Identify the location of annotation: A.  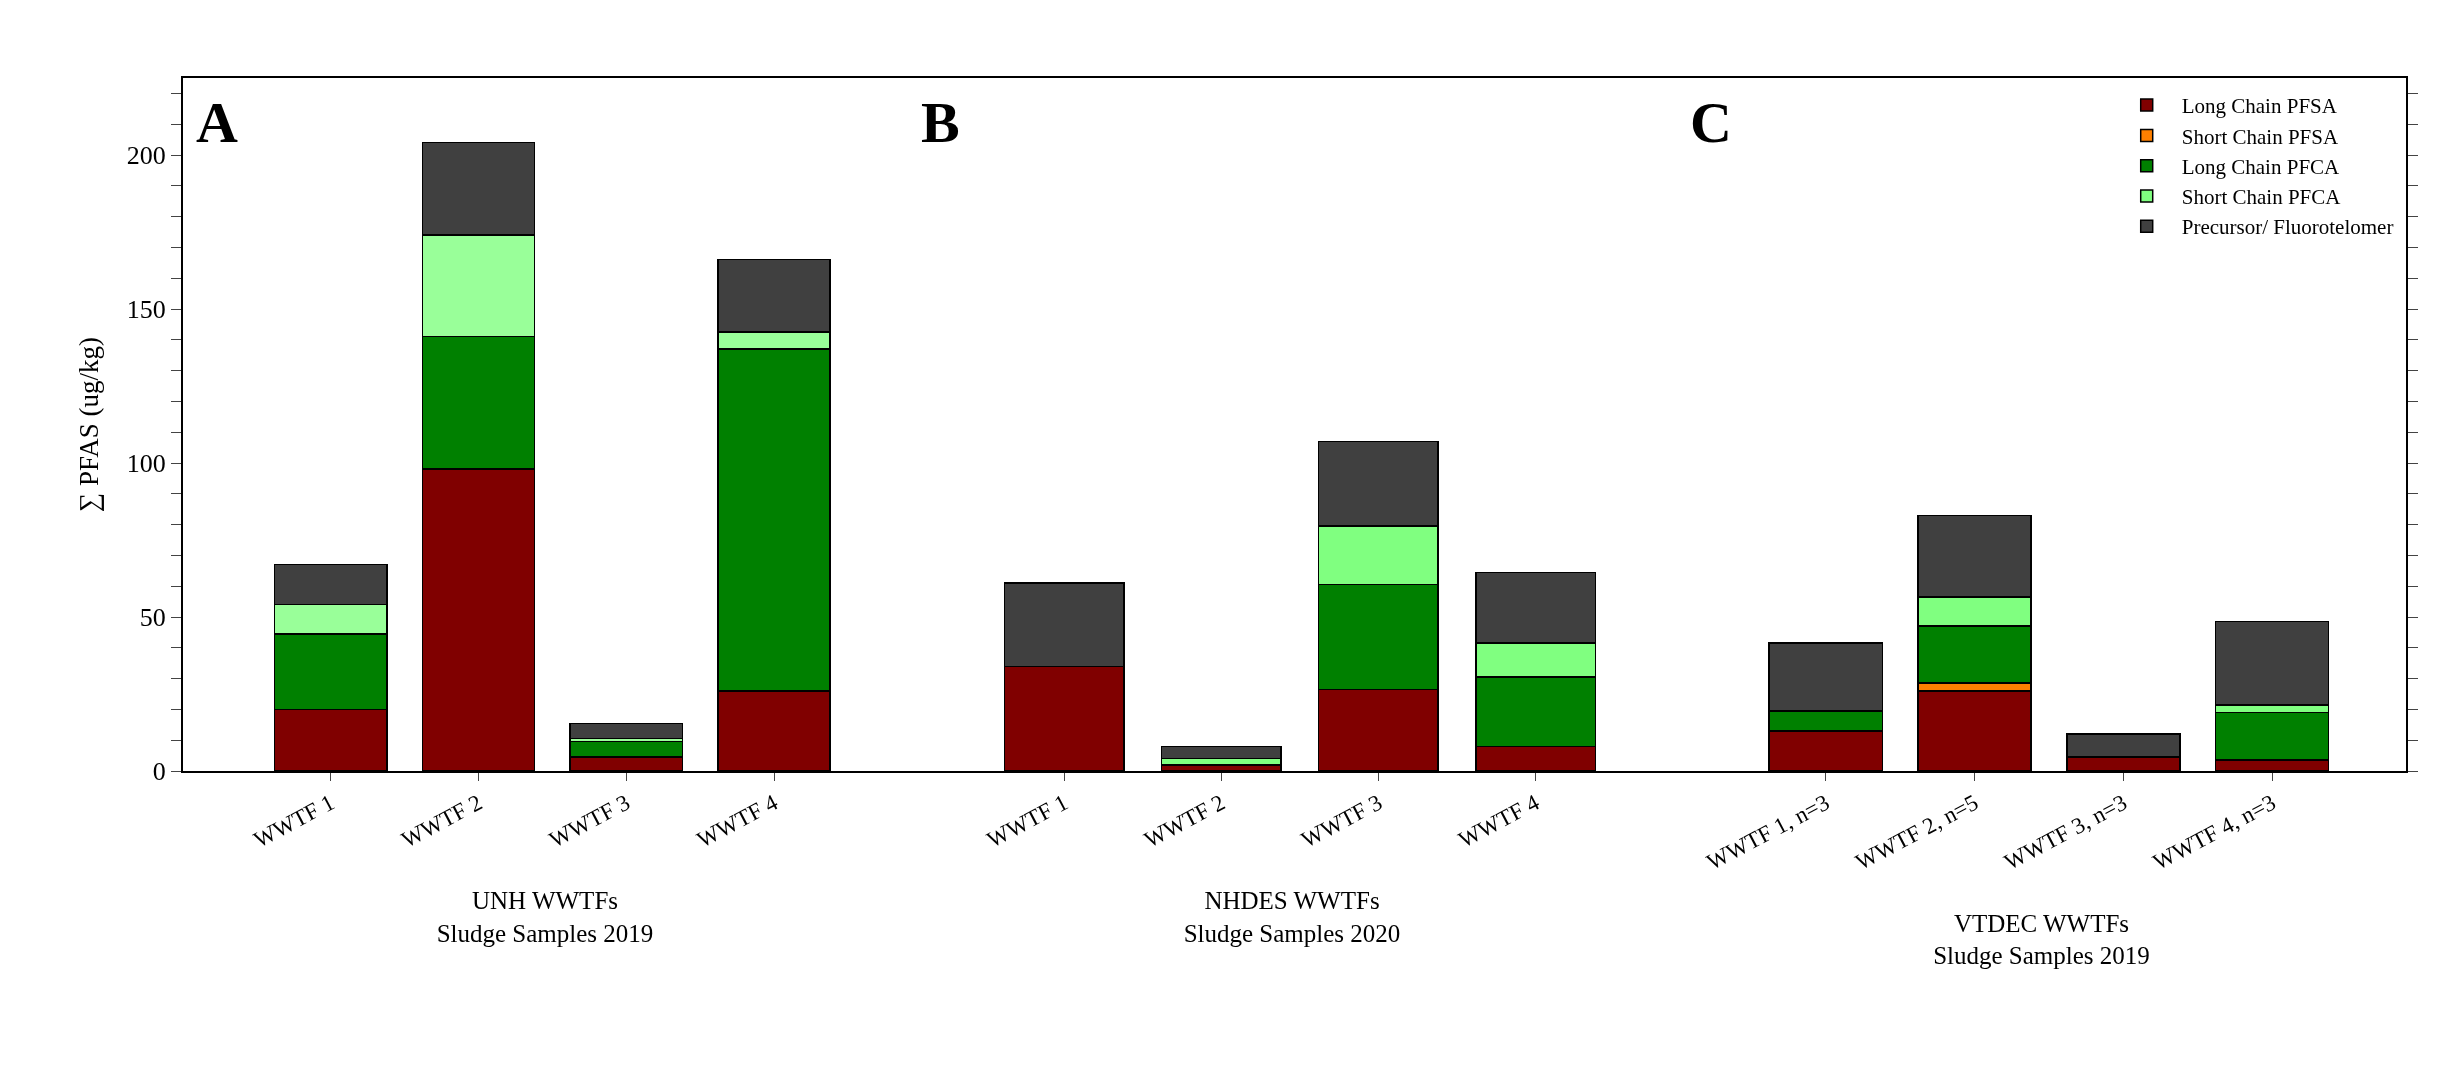
(217, 122).